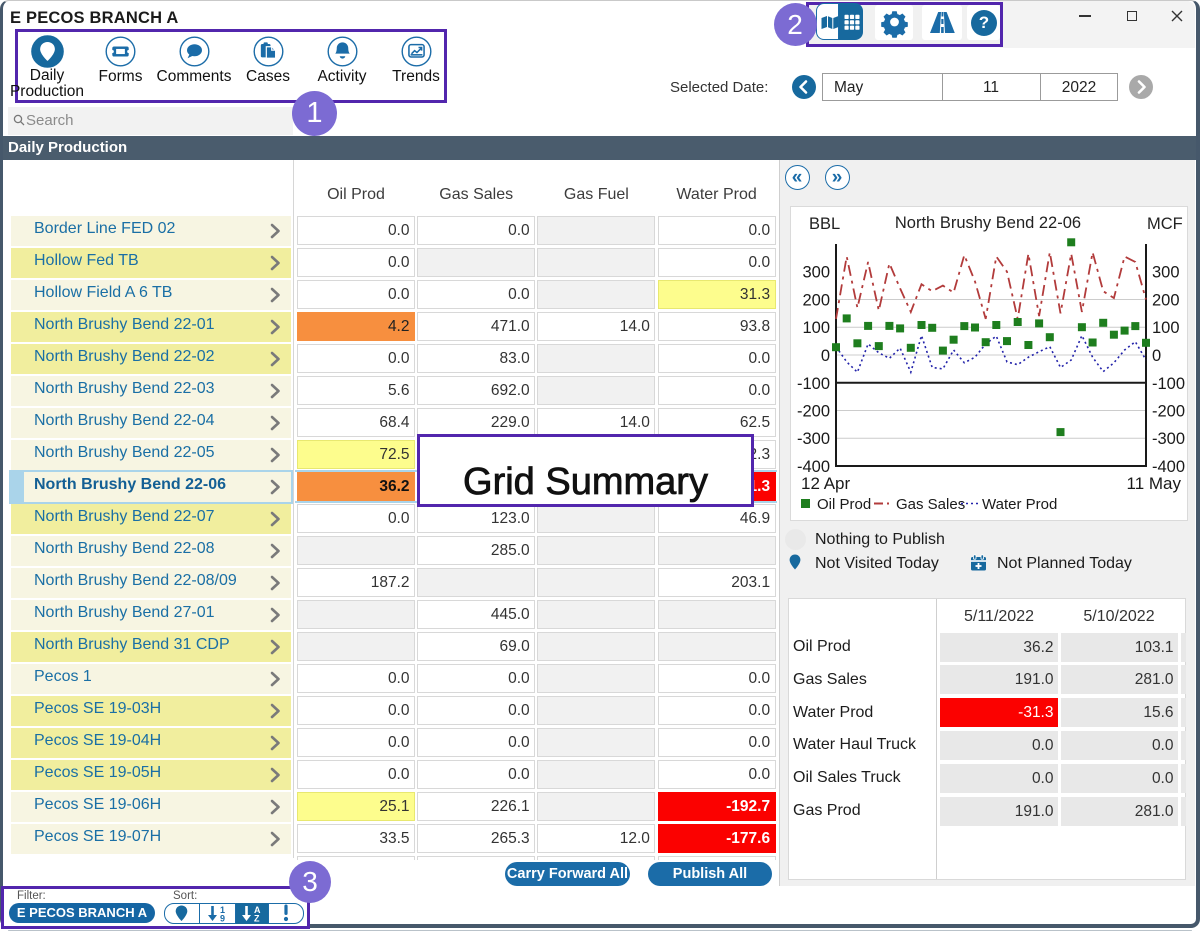 The width and height of the screenshot is (1200, 932). What do you see at coordinates (825, 483) in the screenshot?
I see `svg-text: 12 Apr` at bounding box center [825, 483].